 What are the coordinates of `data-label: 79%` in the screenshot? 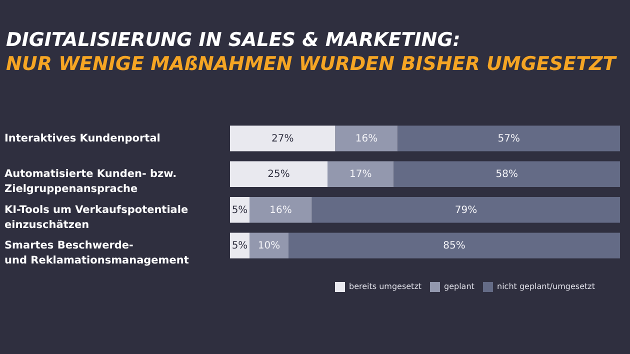 It's located at (466, 210).